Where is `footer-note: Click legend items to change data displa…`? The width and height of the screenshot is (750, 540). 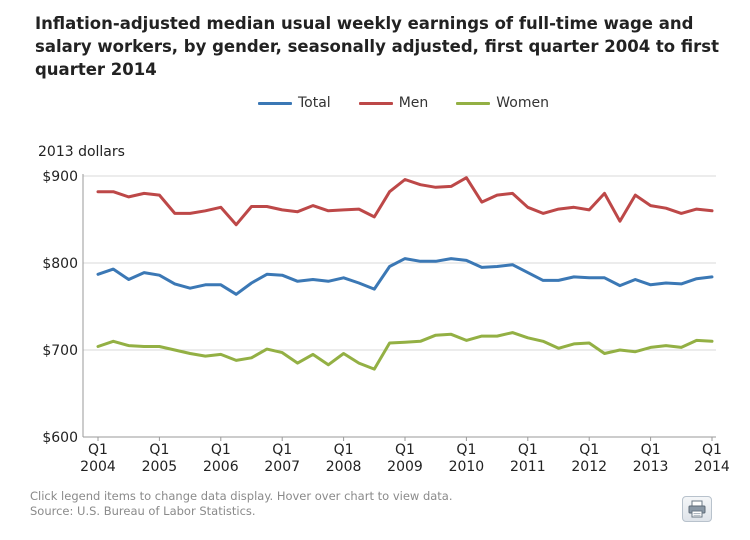
footer-note: Click legend items to change data displa… is located at coordinates (241, 496).